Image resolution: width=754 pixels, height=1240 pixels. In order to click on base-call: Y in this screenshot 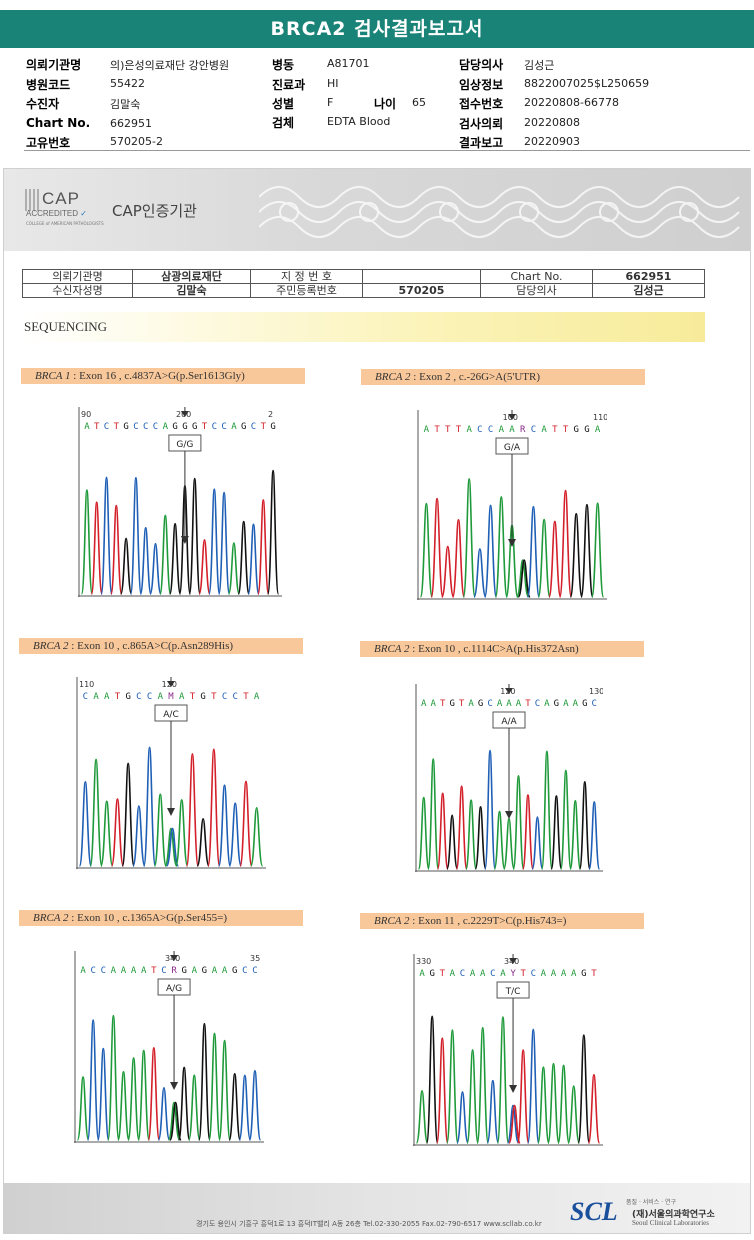, I will do `click(513, 974)`.